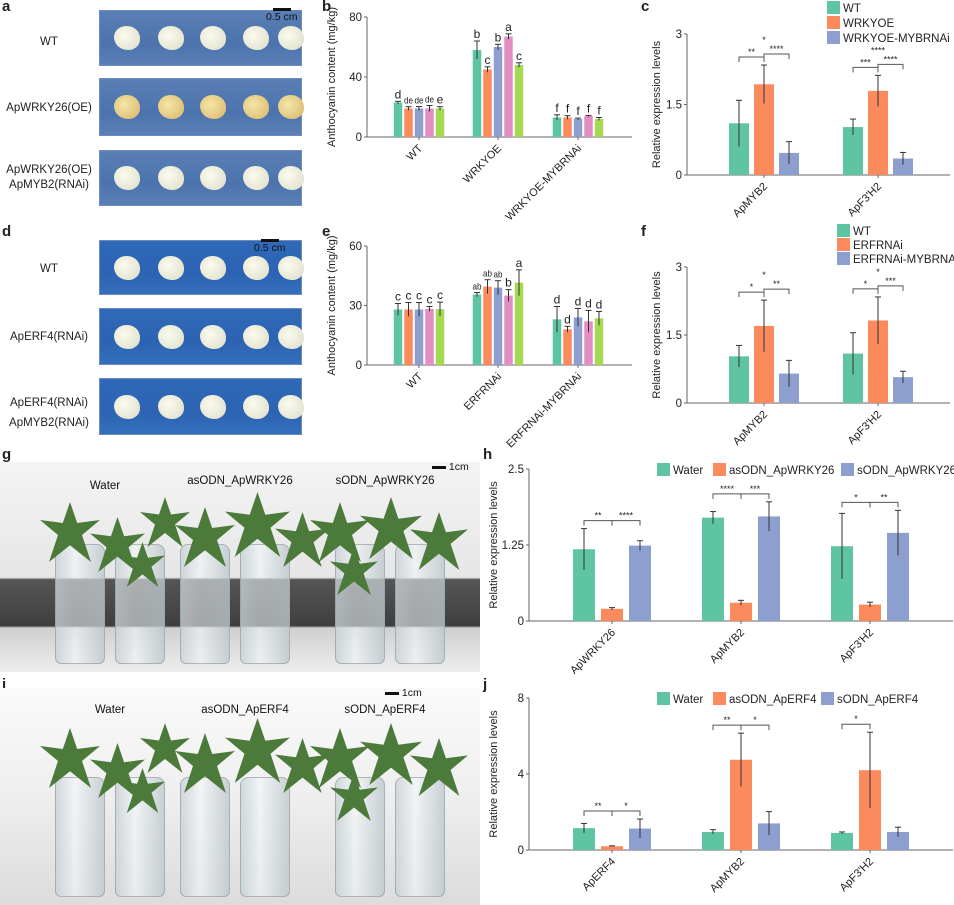  What do you see at coordinates (679, 35) in the screenshot?
I see `y-tick-label: 3` at bounding box center [679, 35].